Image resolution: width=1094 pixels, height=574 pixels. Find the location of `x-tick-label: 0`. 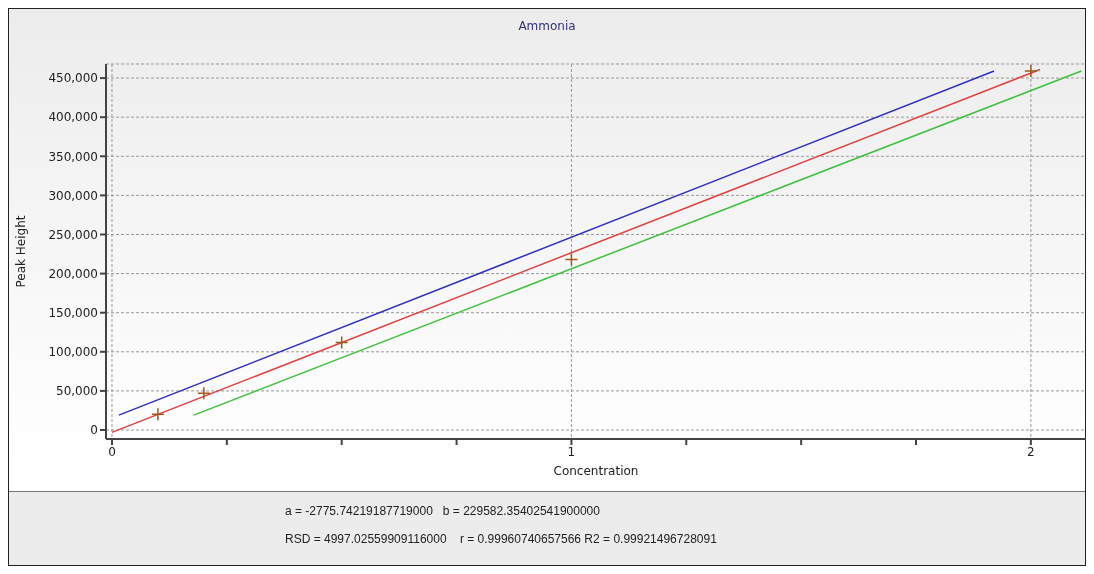

x-tick-label: 0 is located at coordinates (112, 451).